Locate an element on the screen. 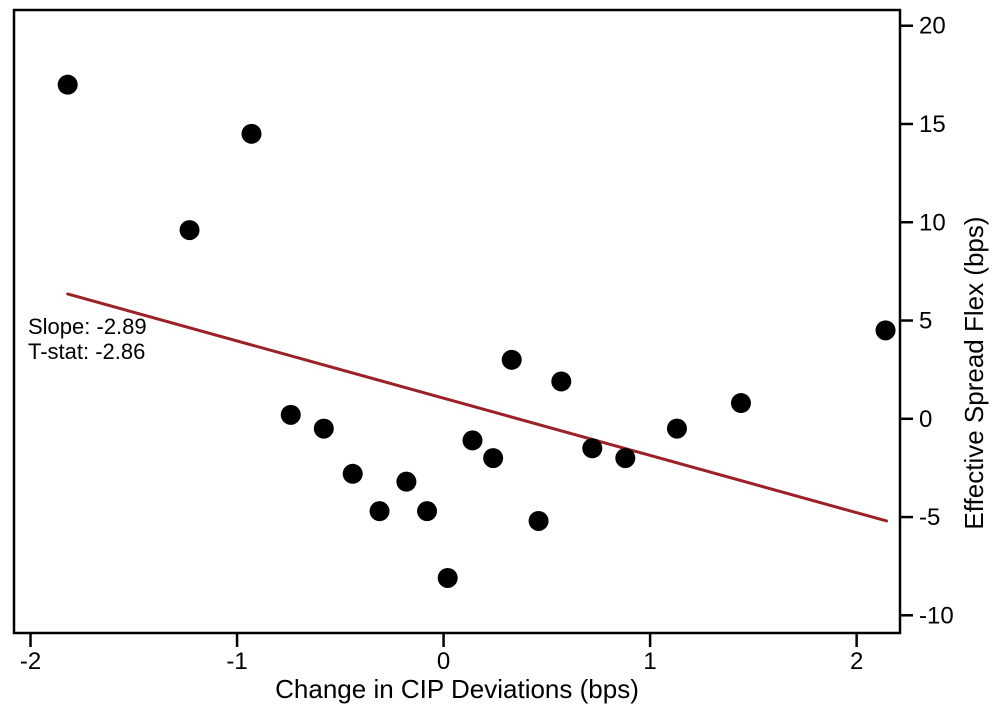  x-axis-title: Change in CIP Deviations (bps) is located at coordinates (457, 689).